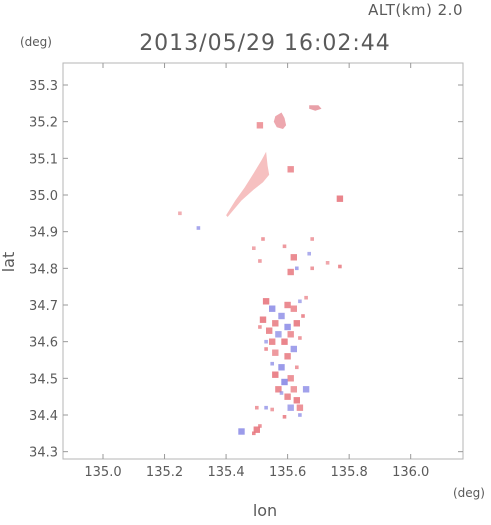 The image size is (491, 525). I want to click on echo-cloud-north, so click(280, 120).